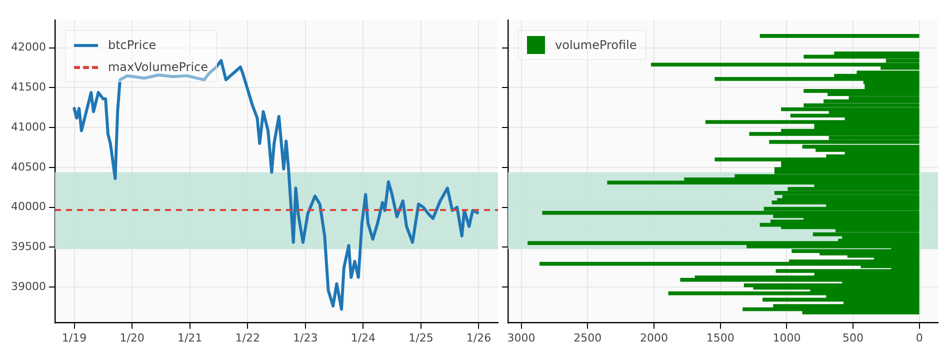 This screenshot has height=350, width=950. I want to click on x-tick-label: 3000, so click(521, 337).